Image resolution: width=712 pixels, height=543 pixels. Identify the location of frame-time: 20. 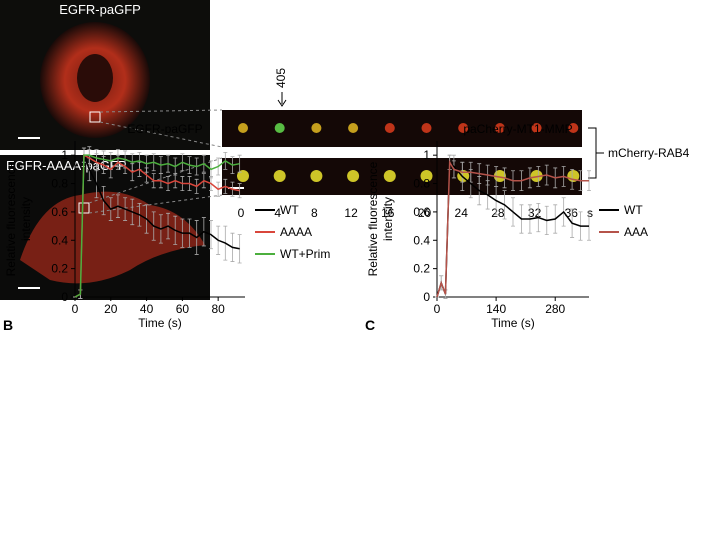
(425, 213).